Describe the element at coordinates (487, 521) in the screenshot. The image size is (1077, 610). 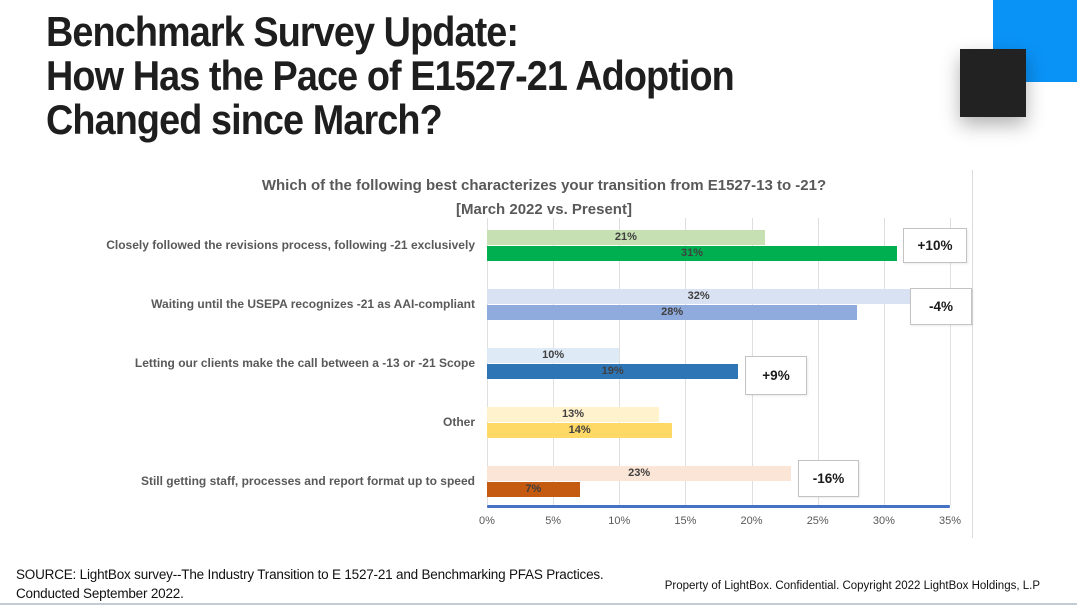
I see `x-axis-tick-label: 0%` at that location.